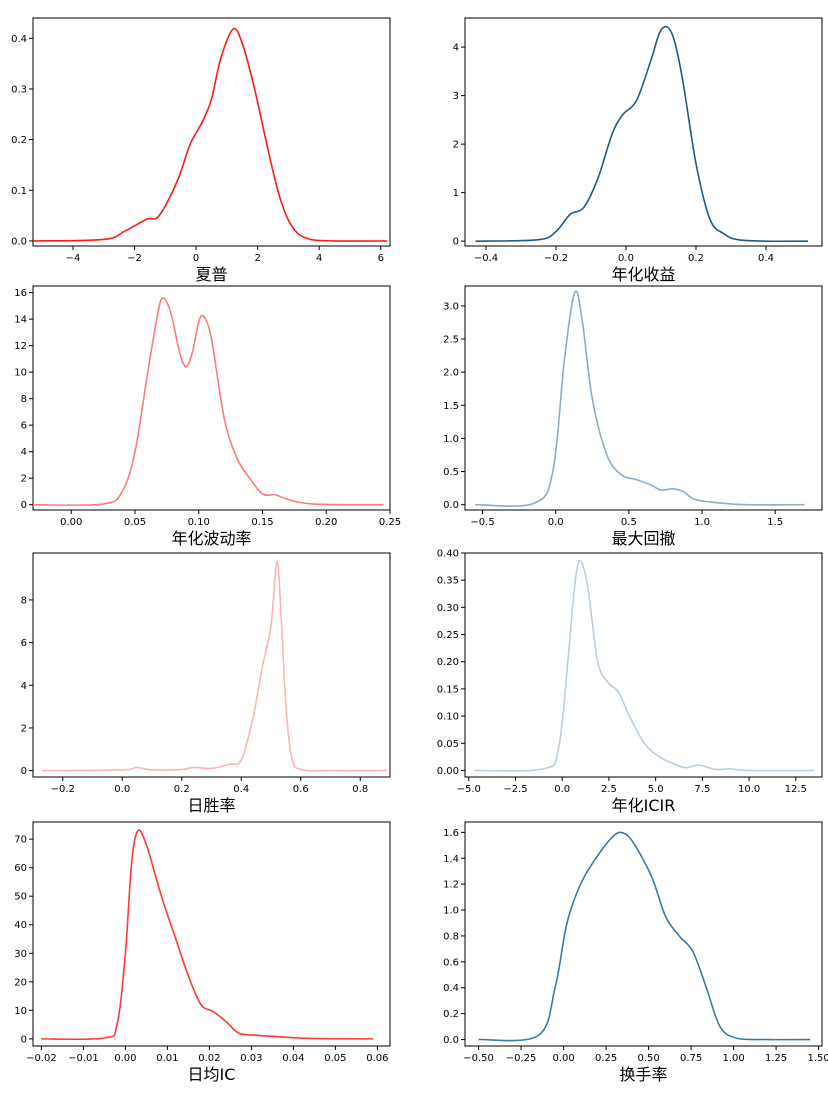  I want to click on y-tick-label: 30, so click(20, 954).